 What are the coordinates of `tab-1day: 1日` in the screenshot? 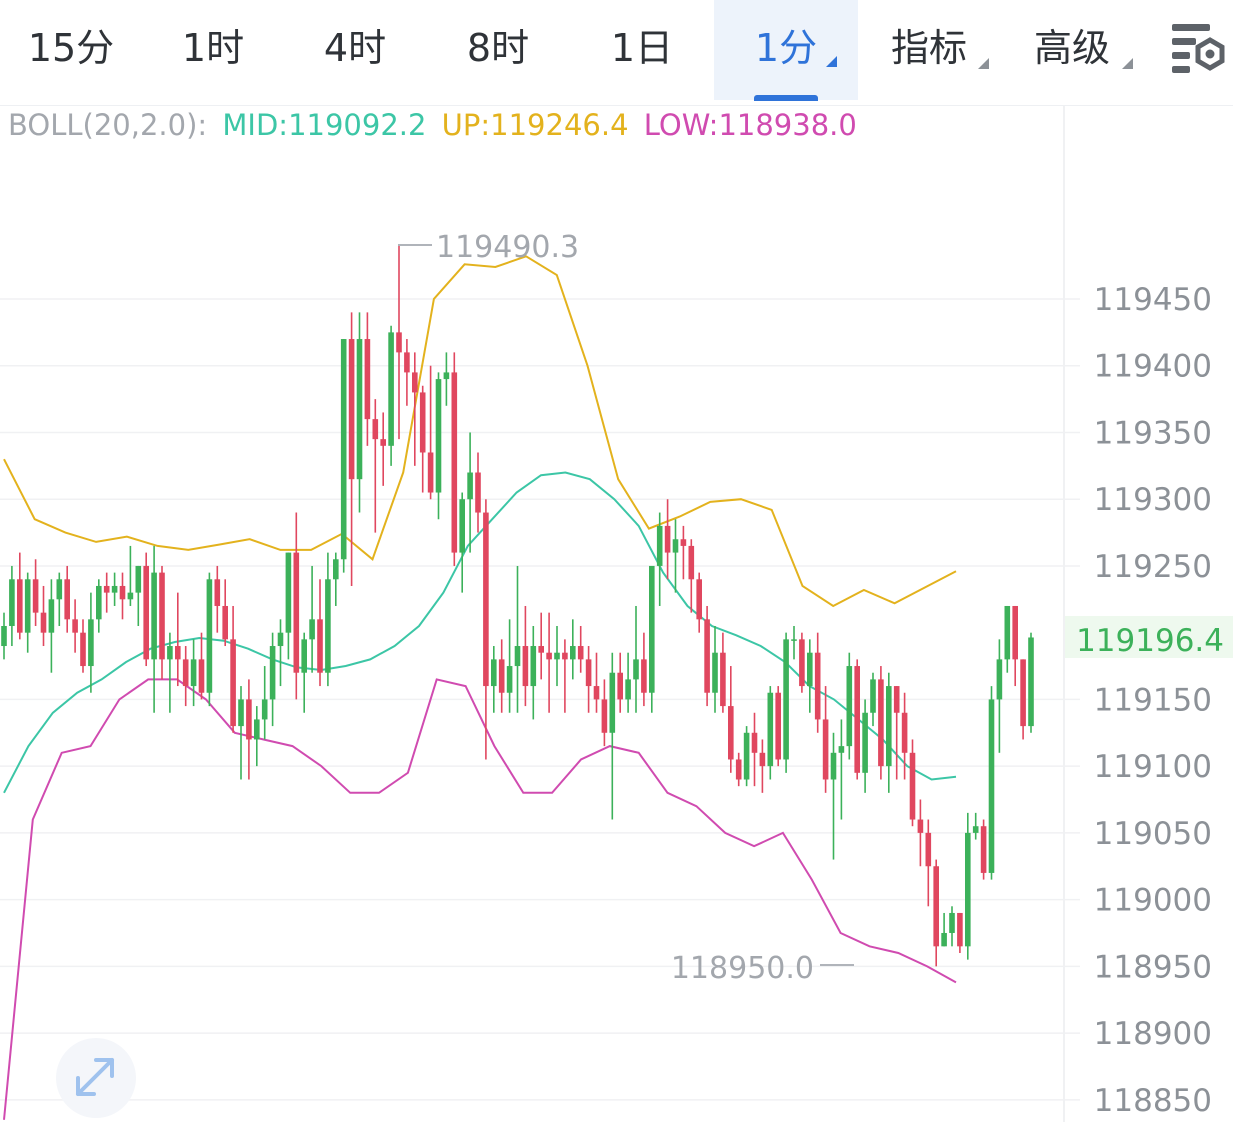 It's located at (642, 50).